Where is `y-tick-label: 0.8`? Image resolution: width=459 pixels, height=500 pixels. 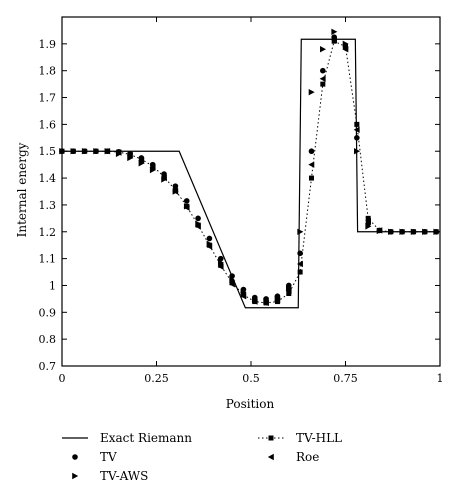
y-tick-label: 0.8 is located at coordinates (48, 339).